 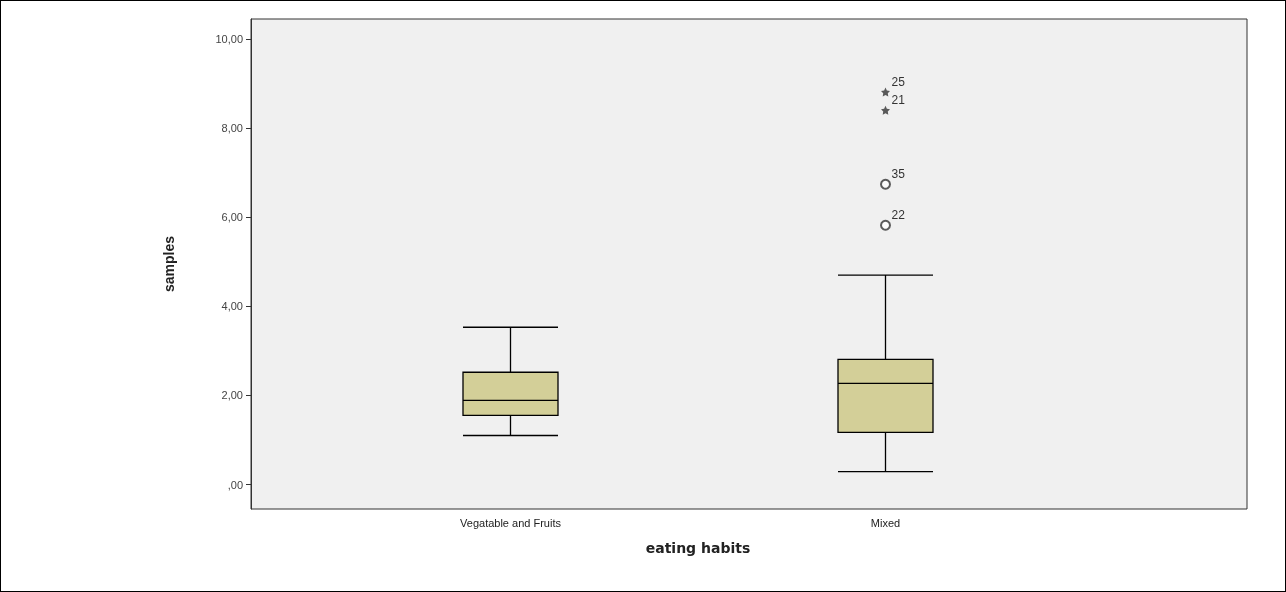 What do you see at coordinates (698, 548) in the screenshot?
I see `x-axis-title: eating habits` at bounding box center [698, 548].